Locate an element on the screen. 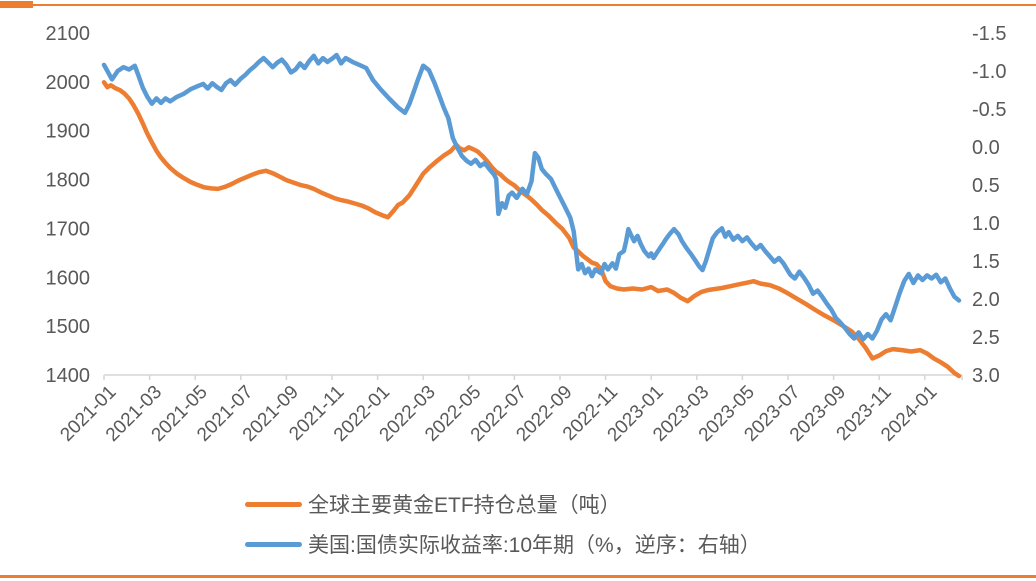 Image resolution: width=1036 pixels, height=581 pixels. right-axis-tick-label: 2.0 is located at coordinates (986, 300).